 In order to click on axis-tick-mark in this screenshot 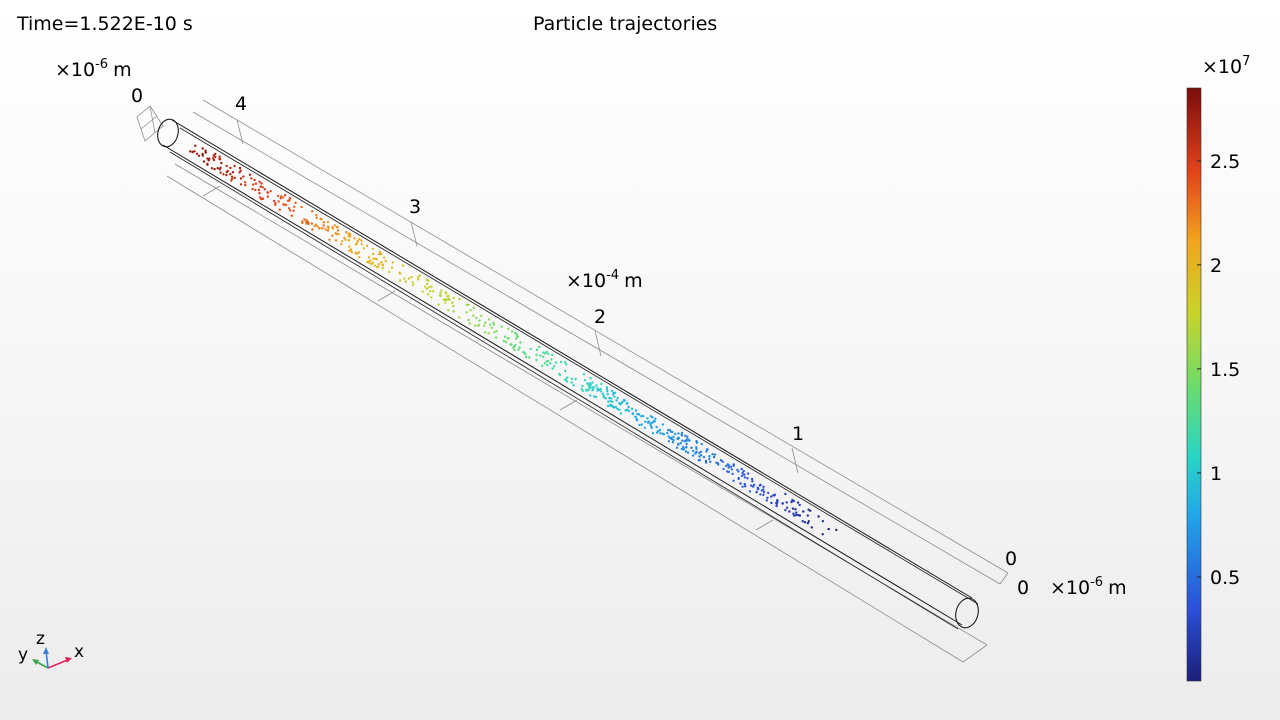, I will do `click(240, 132)`.